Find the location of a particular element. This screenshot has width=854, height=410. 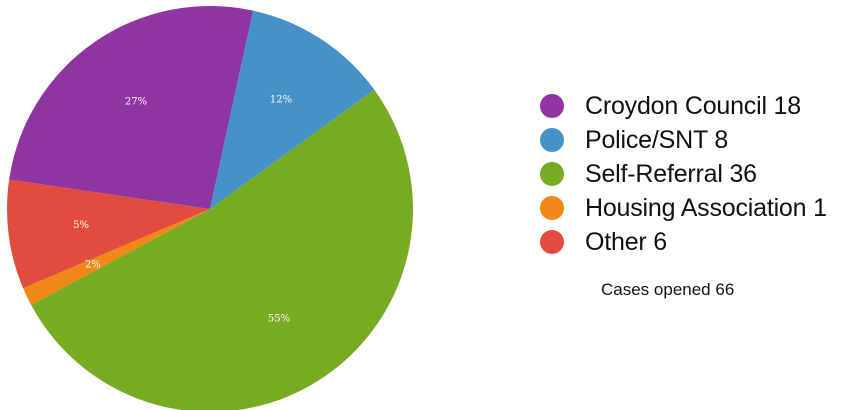

cases-opened-total: Cases opened 66 is located at coordinates (668, 289).